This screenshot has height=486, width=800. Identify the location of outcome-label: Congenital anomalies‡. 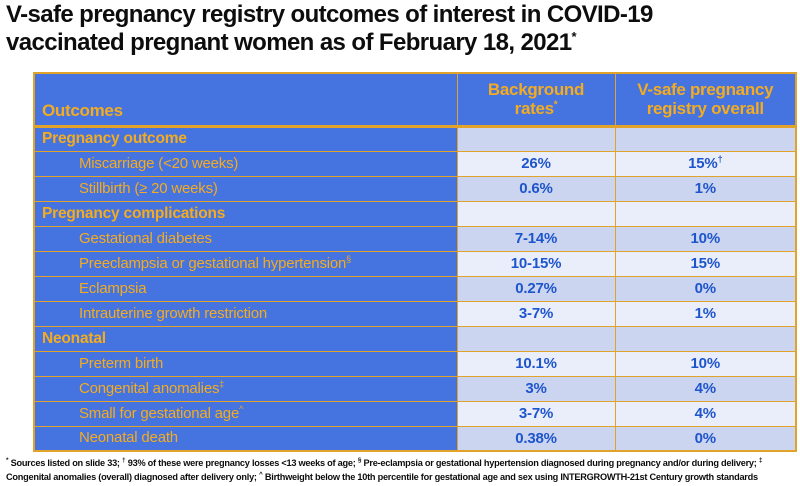
(245, 388).